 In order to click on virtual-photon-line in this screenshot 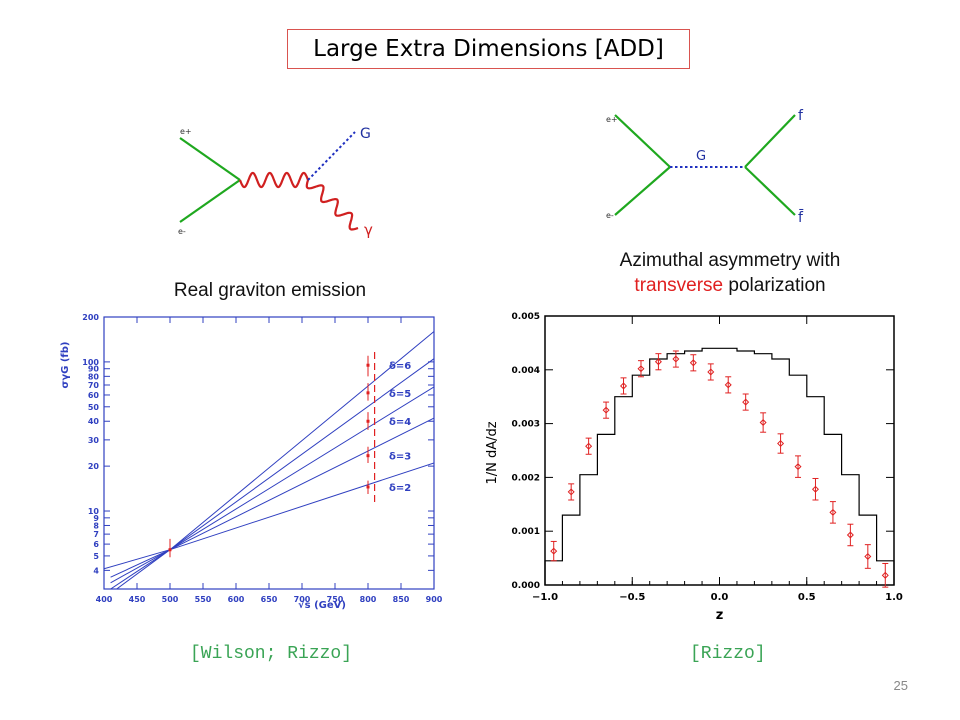, I will do `click(274, 180)`.